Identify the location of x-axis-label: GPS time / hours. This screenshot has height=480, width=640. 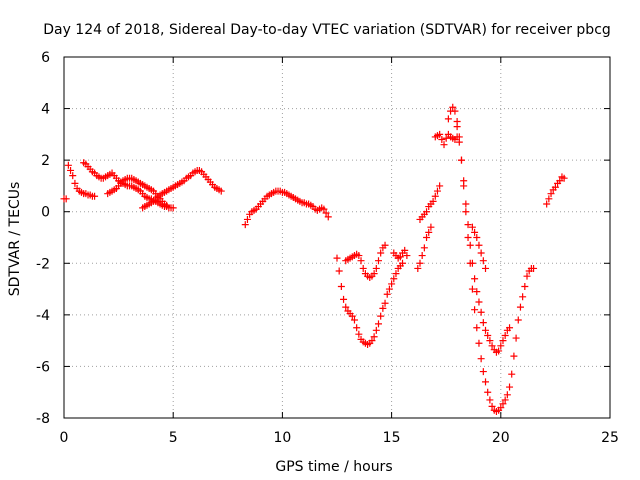
(333, 467).